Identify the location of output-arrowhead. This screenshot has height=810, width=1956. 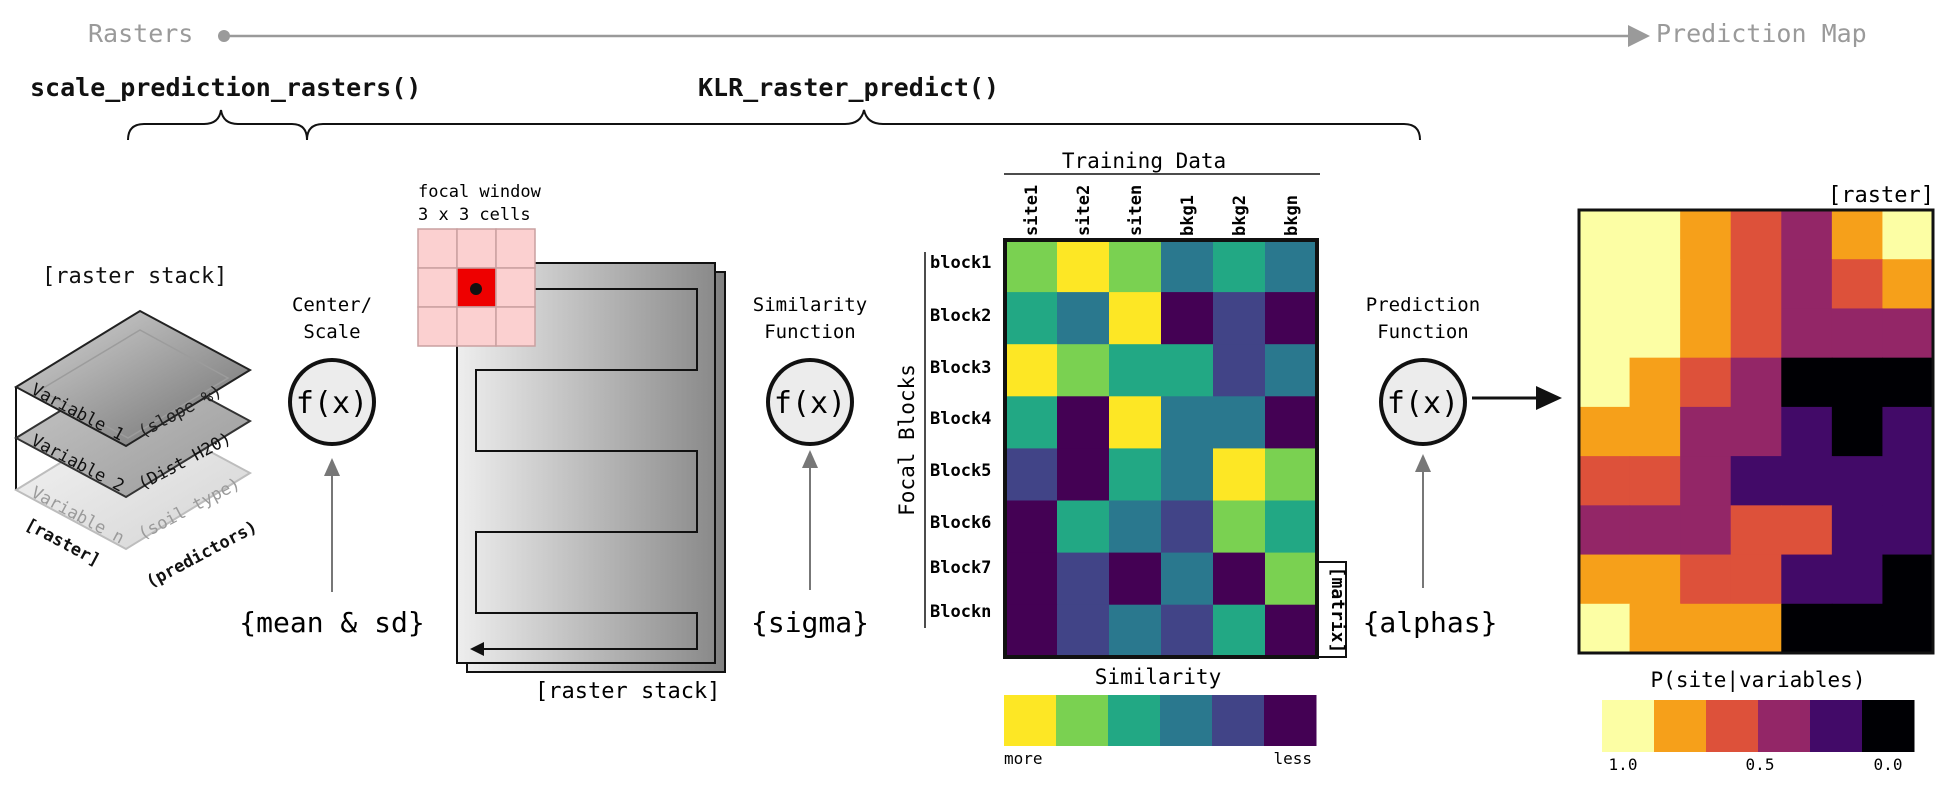
(1549, 398).